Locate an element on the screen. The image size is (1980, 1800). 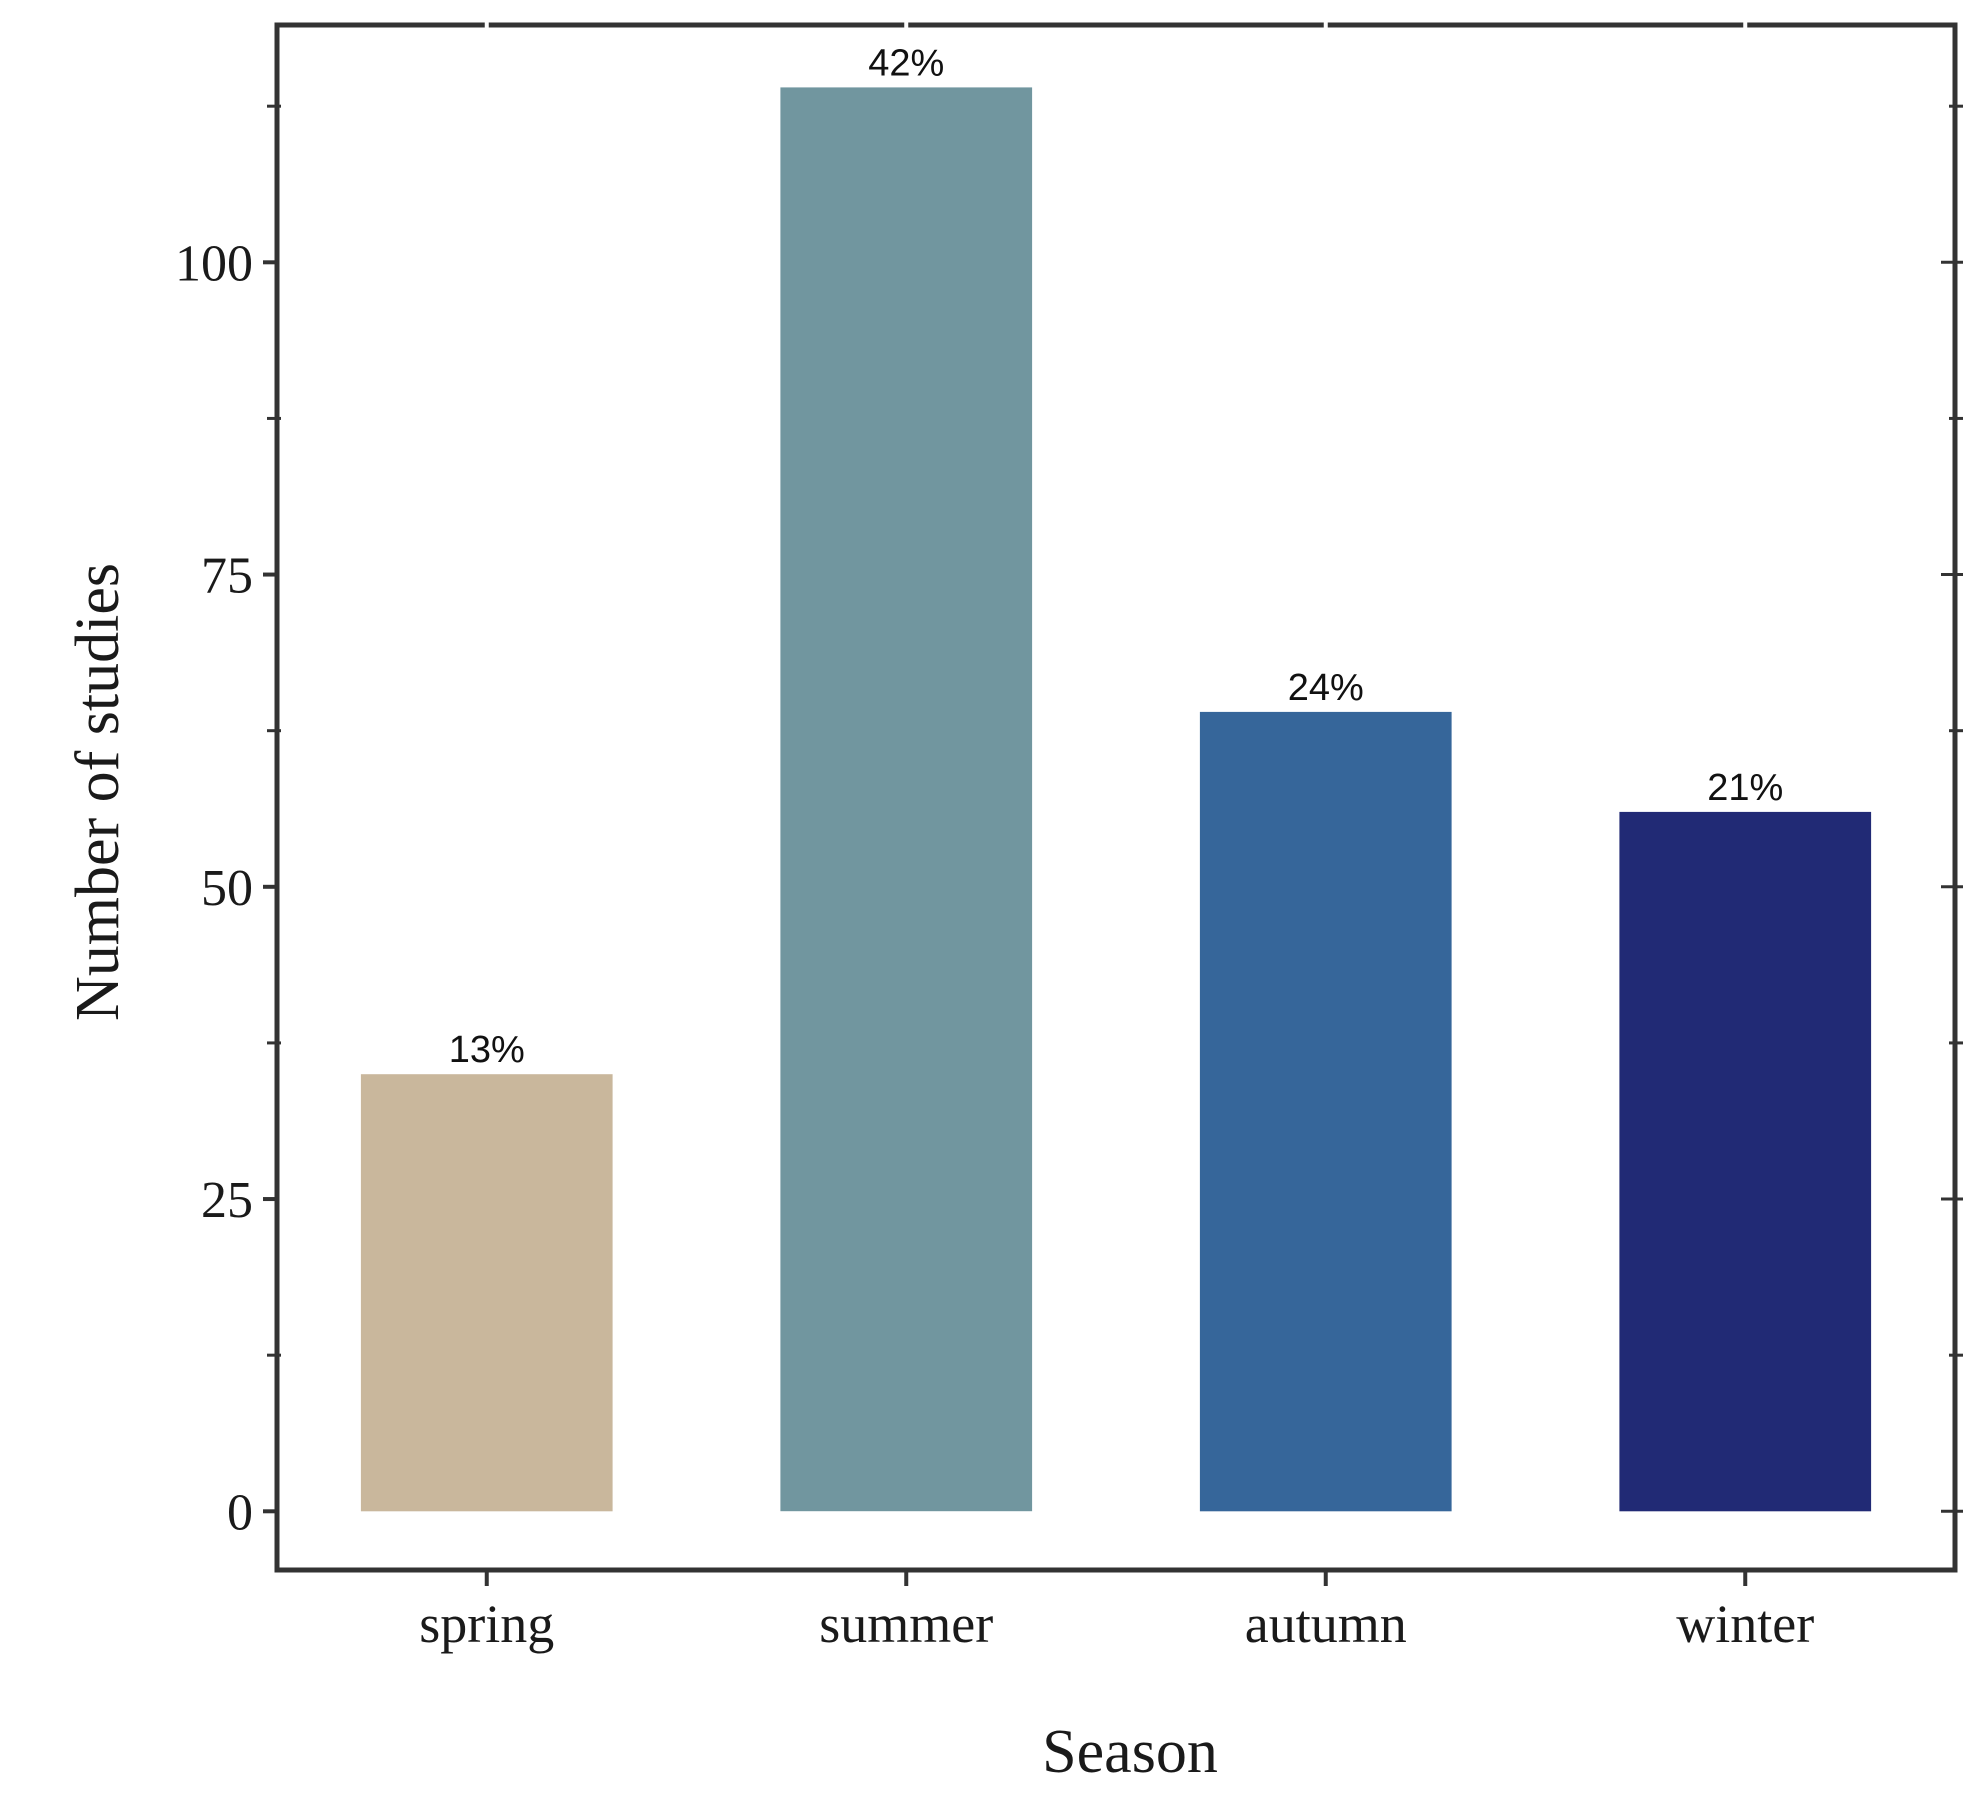
bar-autumn is located at coordinates (1325, 1111).